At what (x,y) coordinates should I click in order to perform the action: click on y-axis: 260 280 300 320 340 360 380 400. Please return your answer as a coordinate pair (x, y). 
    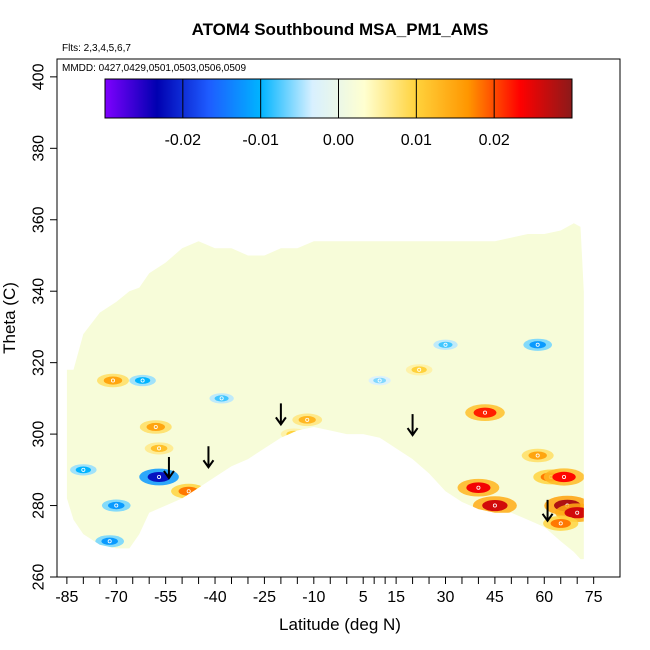
    Looking at the image, I should click on (44, 327).